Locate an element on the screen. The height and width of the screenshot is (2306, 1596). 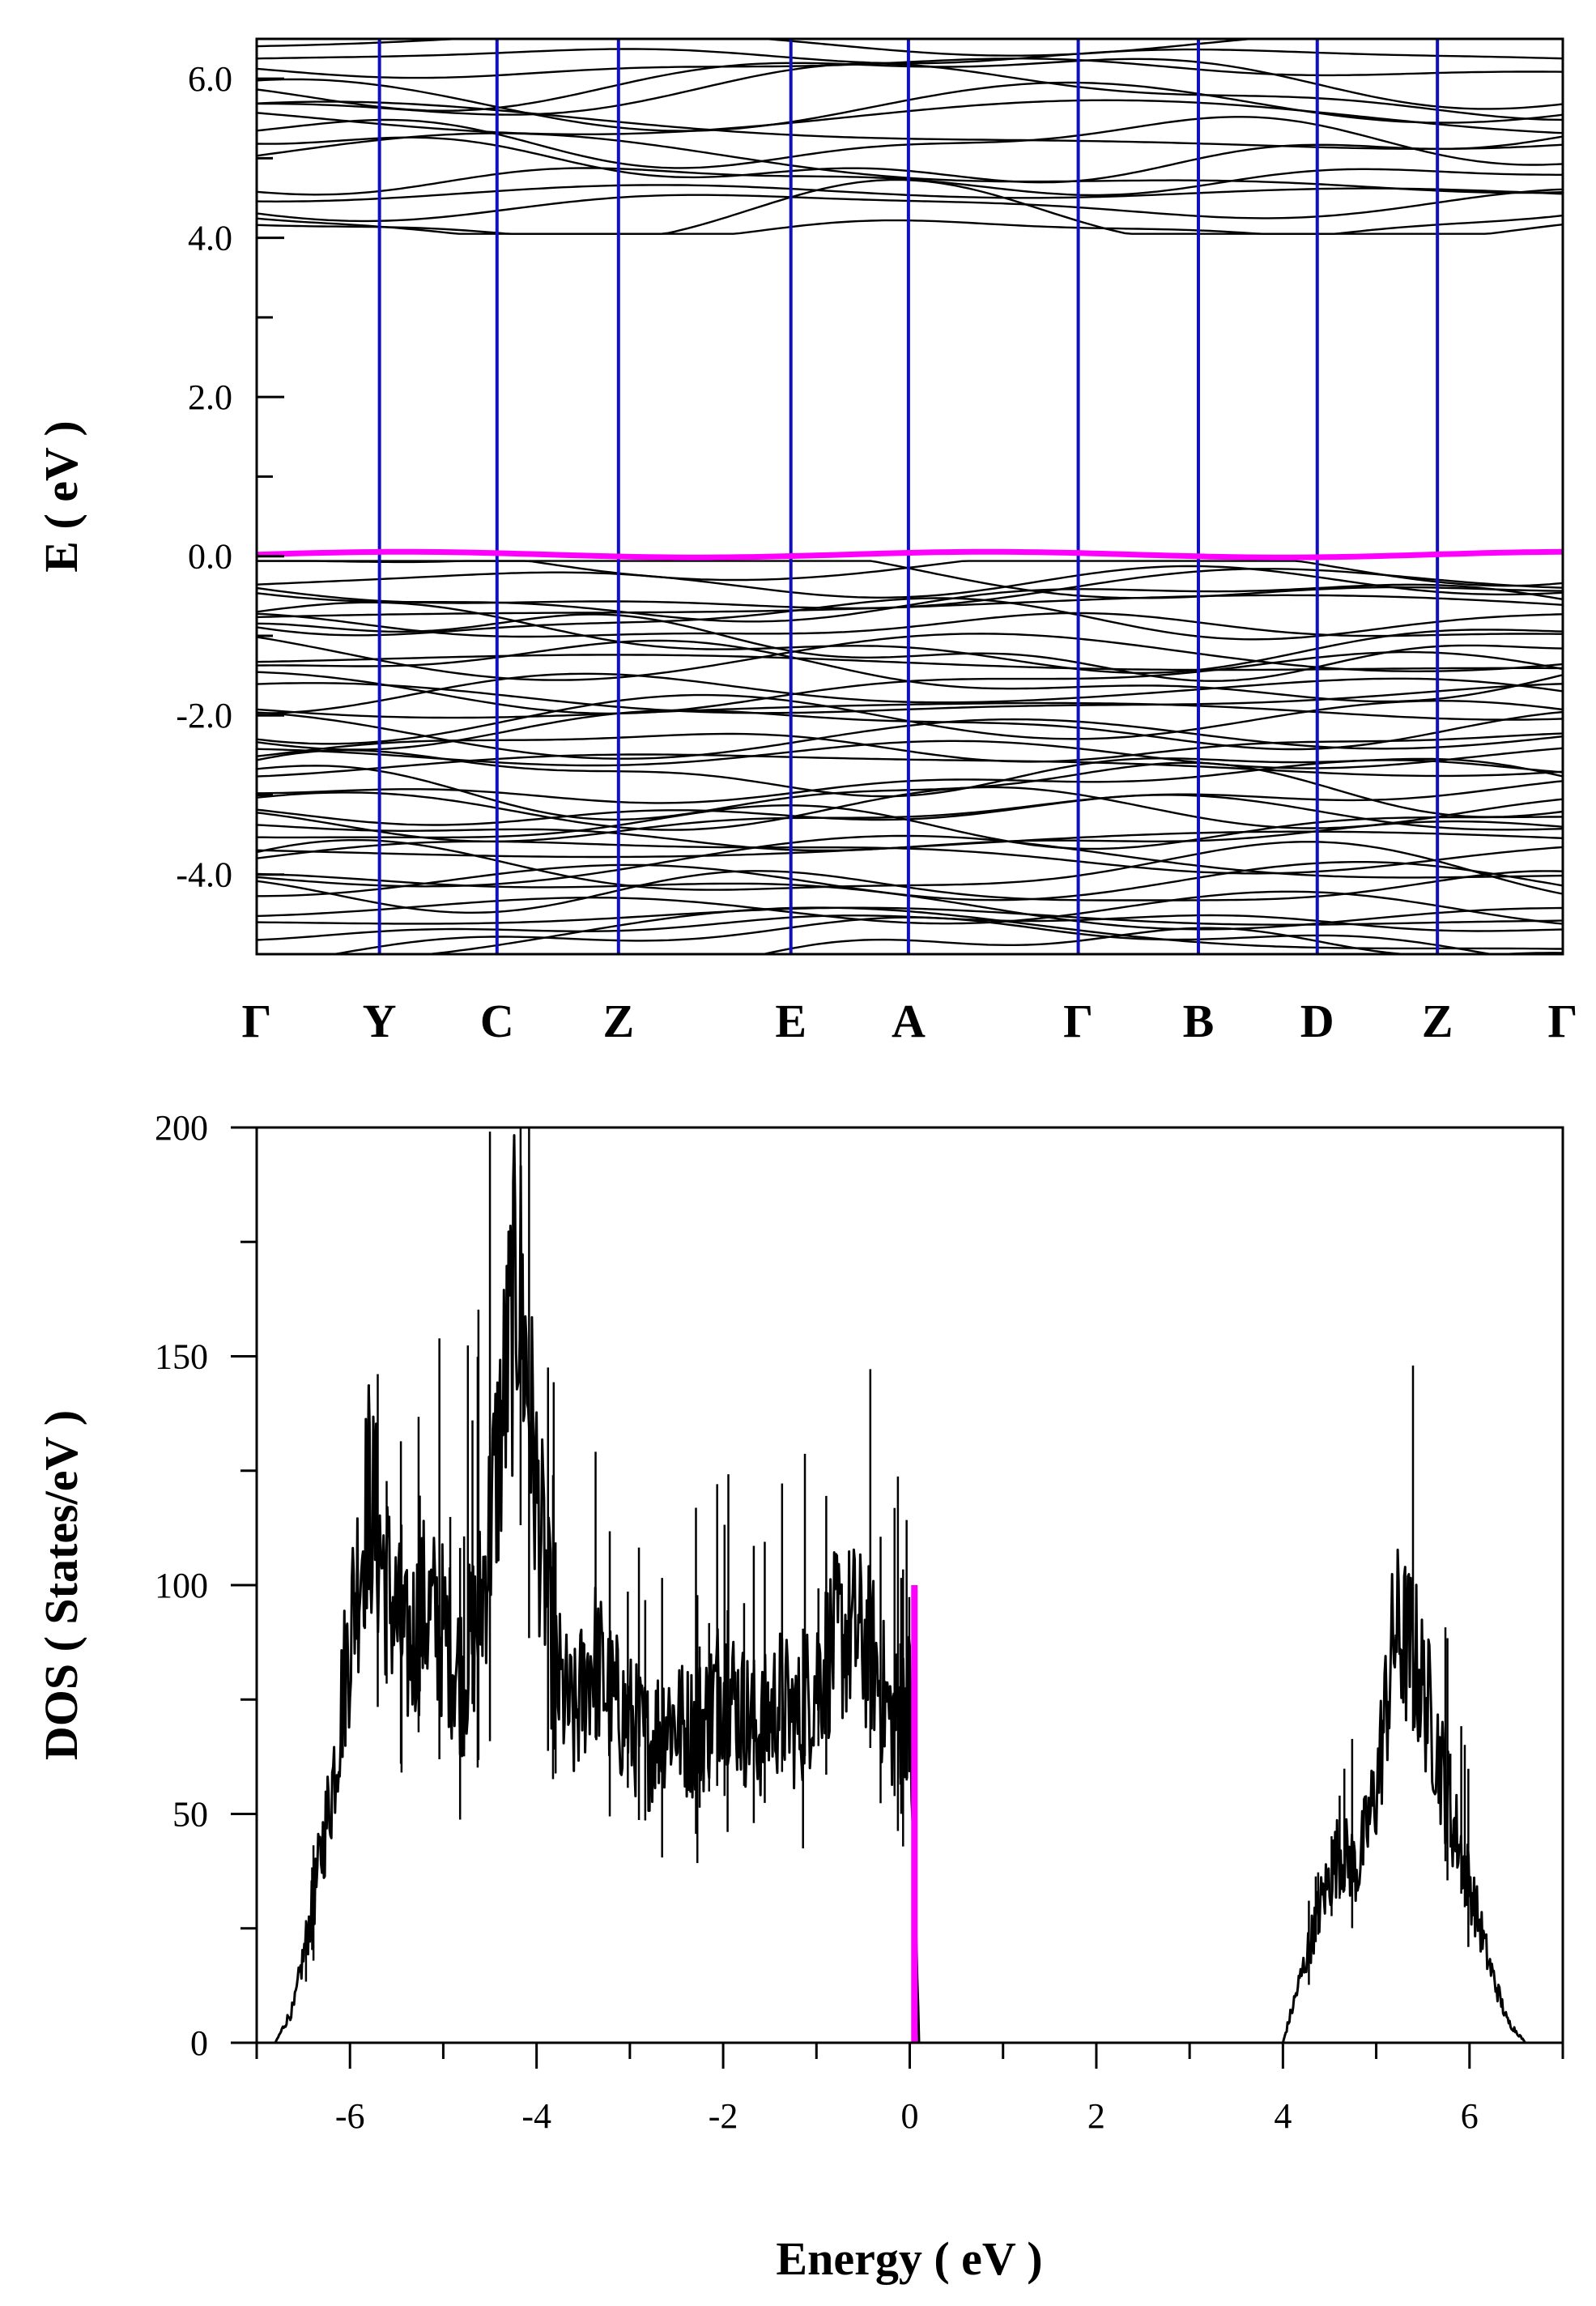
kpoint-label: E is located at coordinates (791, 1021).